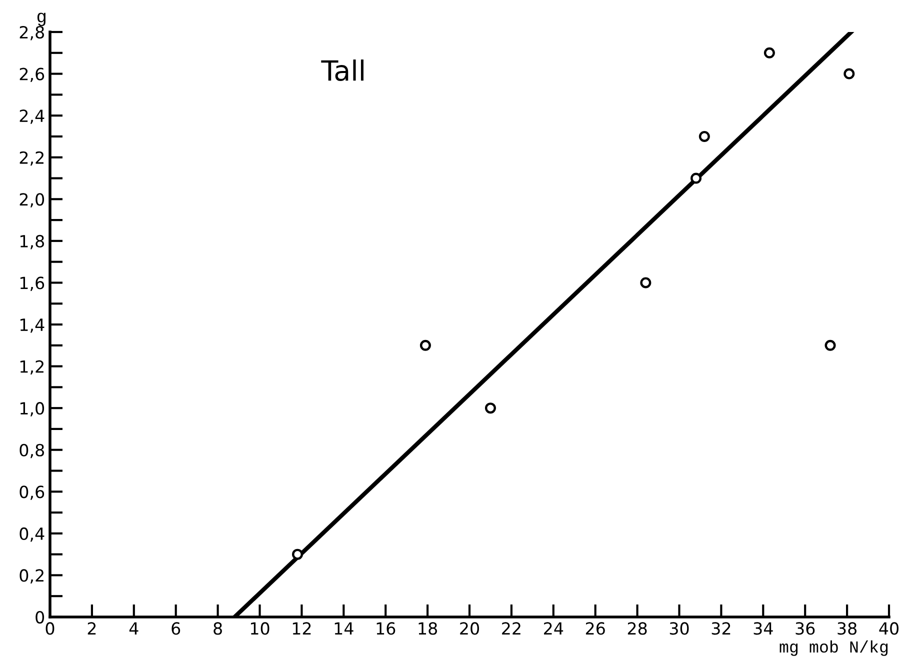 The image size is (903, 664). What do you see at coordinates (301, 628) in the screenshot?
I see `x-tick-label: 12` at bounding box center [301, 628].